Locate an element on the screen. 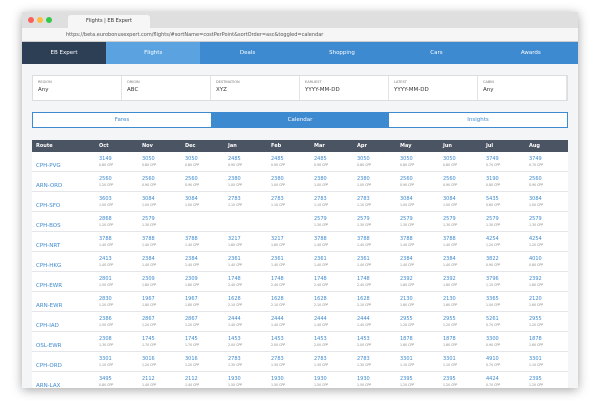  points: 2120 is located at coordinates (535, 299).